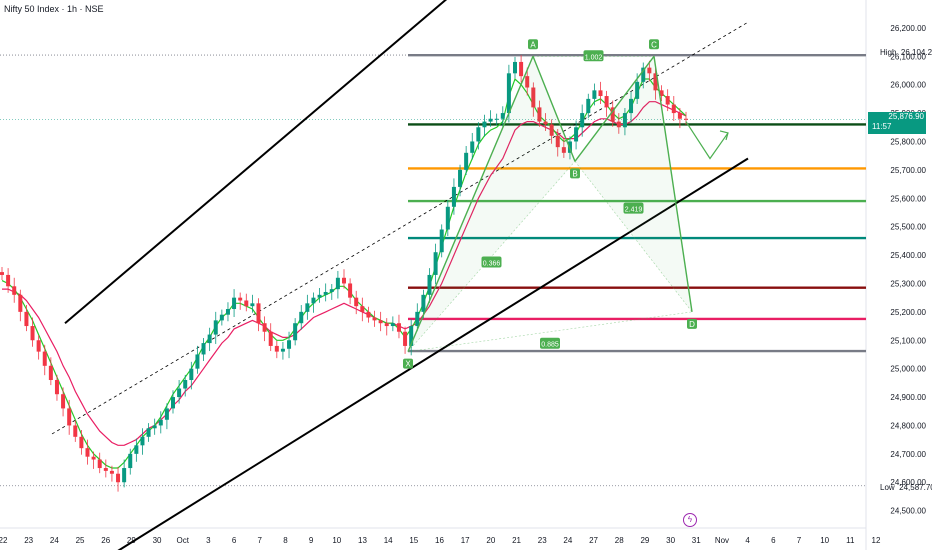  Describe the element at coordinates (908, 227) in the screenshot. I see `y-tick-label: 25,500.00` at that location.